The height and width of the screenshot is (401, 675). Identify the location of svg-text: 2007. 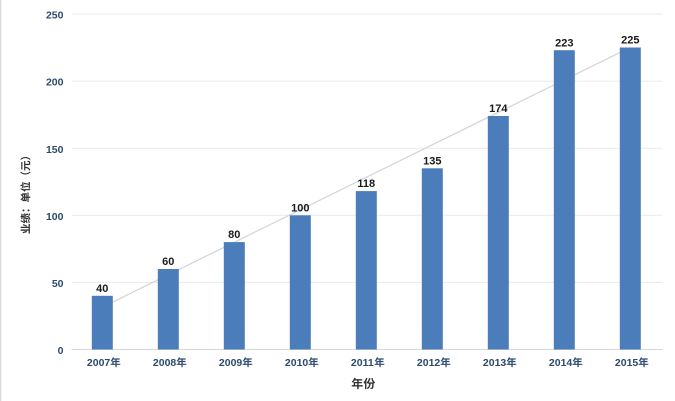
(99, 363).